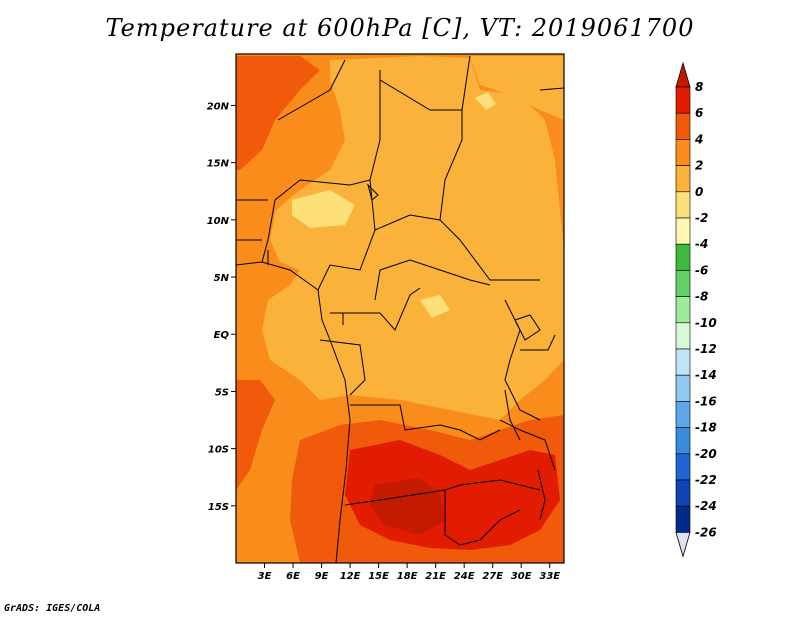  Describe the element at coordinates (218, 221) in the screenshot. I see `y-tick-label: 10N` at that location.